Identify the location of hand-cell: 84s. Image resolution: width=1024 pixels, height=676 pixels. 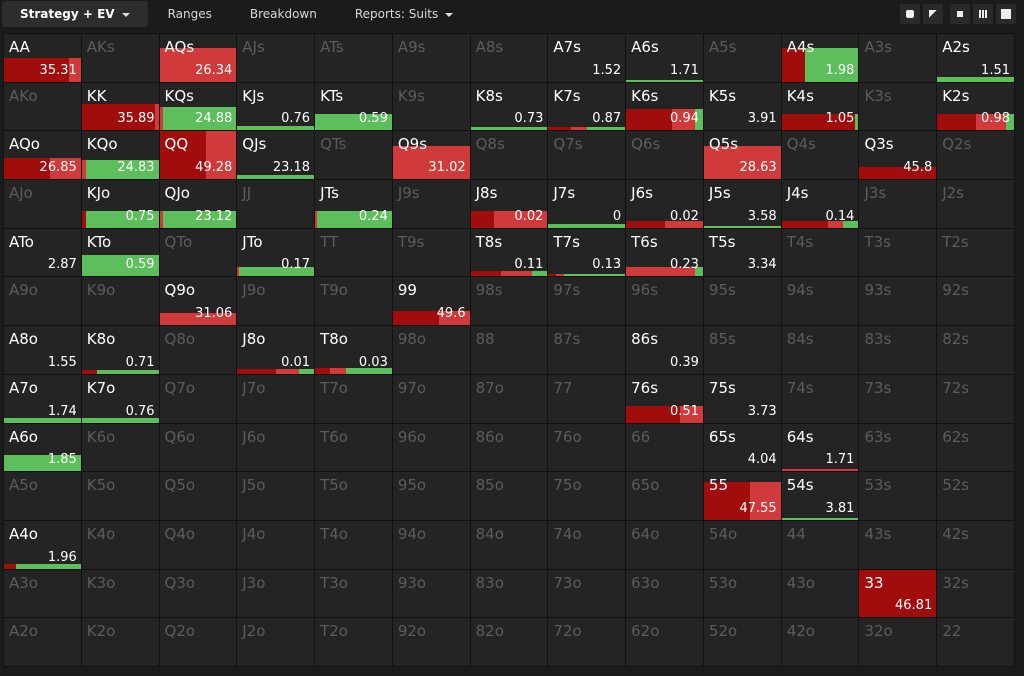
(820, 350).